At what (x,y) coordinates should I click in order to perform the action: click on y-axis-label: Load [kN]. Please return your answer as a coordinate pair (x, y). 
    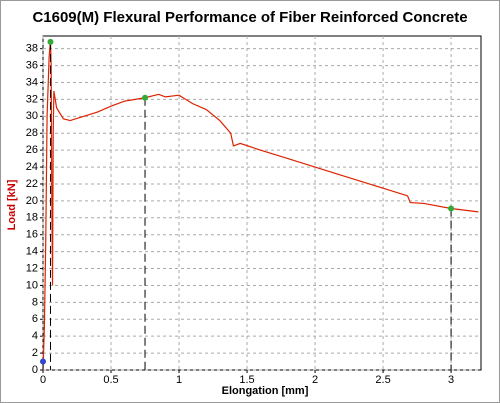
    Looking at the image, I should click on (12, 204).